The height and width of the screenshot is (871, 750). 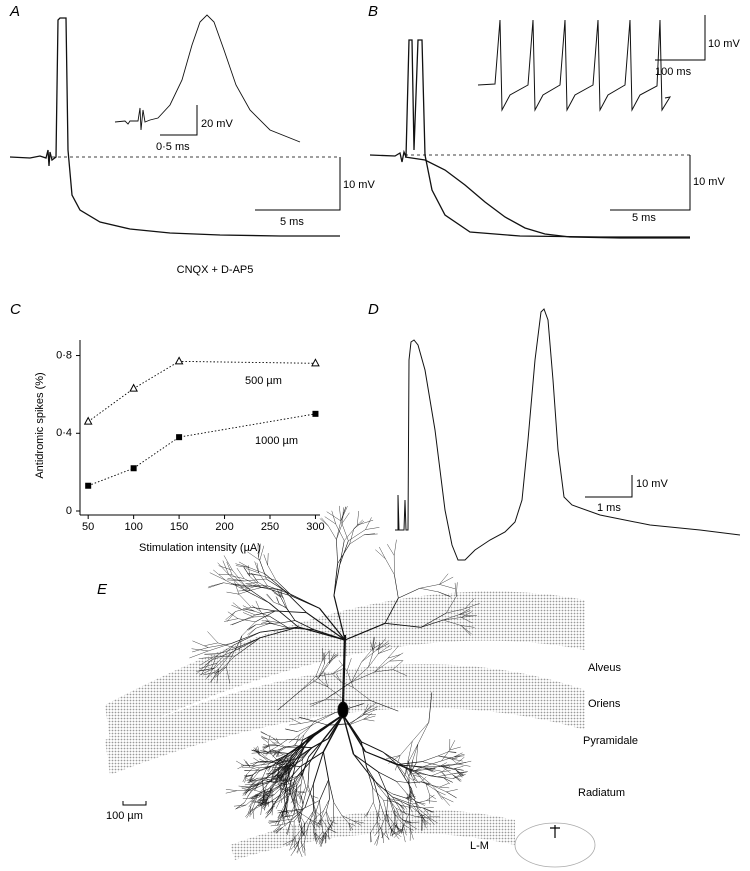 What do you see at coordinates (133, 387) in the screenshot?
I see `marker` at bounding box center [133, 387].